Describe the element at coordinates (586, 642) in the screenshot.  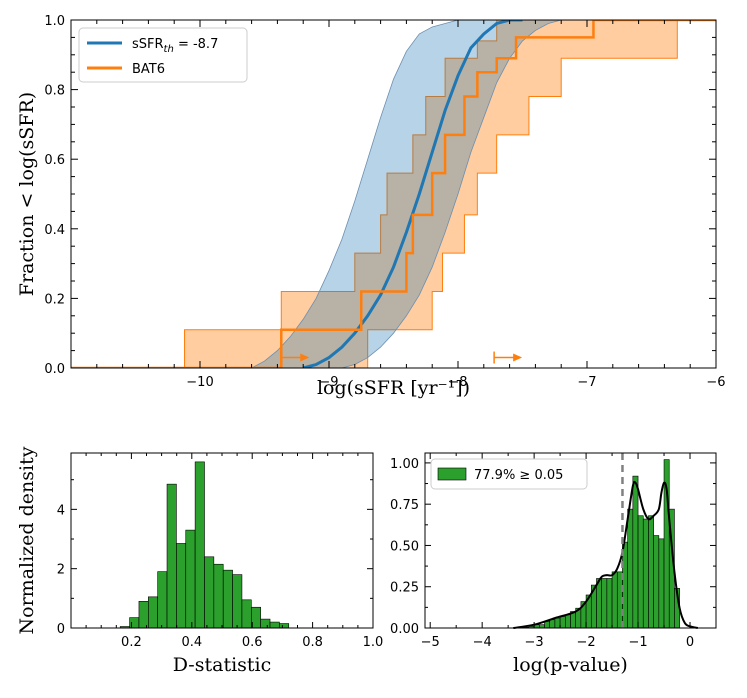
I see `x-tick-label: −2` at that location.